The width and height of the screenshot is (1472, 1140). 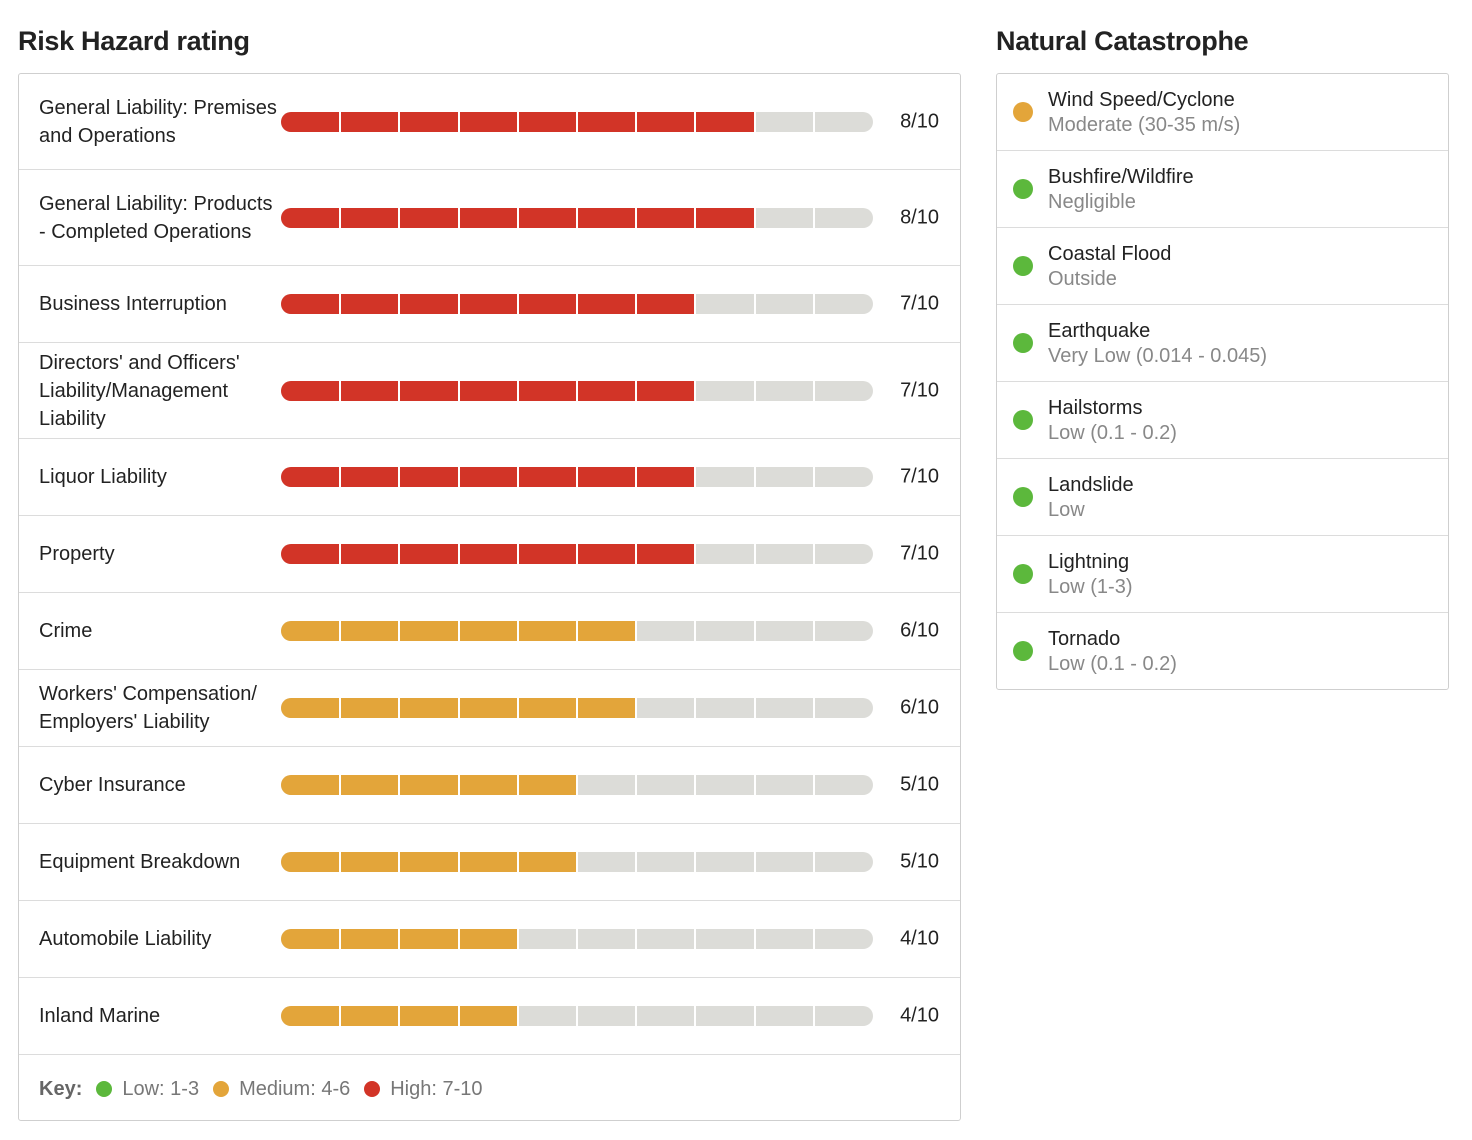 I want to click on key-item-high: High: 7-10, so click(x=423, y=1089).